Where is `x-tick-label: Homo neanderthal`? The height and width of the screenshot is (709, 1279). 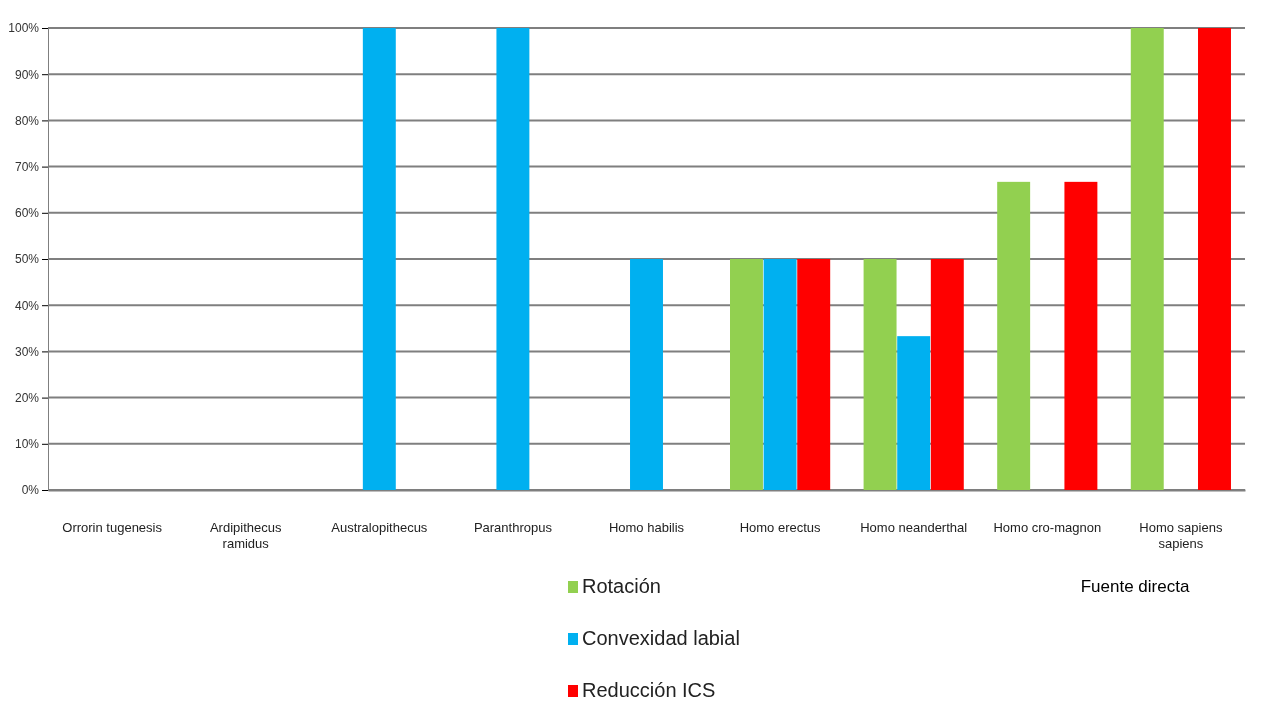 x-tick-label: Homo neanderthal is located at coordinates (914, 527).